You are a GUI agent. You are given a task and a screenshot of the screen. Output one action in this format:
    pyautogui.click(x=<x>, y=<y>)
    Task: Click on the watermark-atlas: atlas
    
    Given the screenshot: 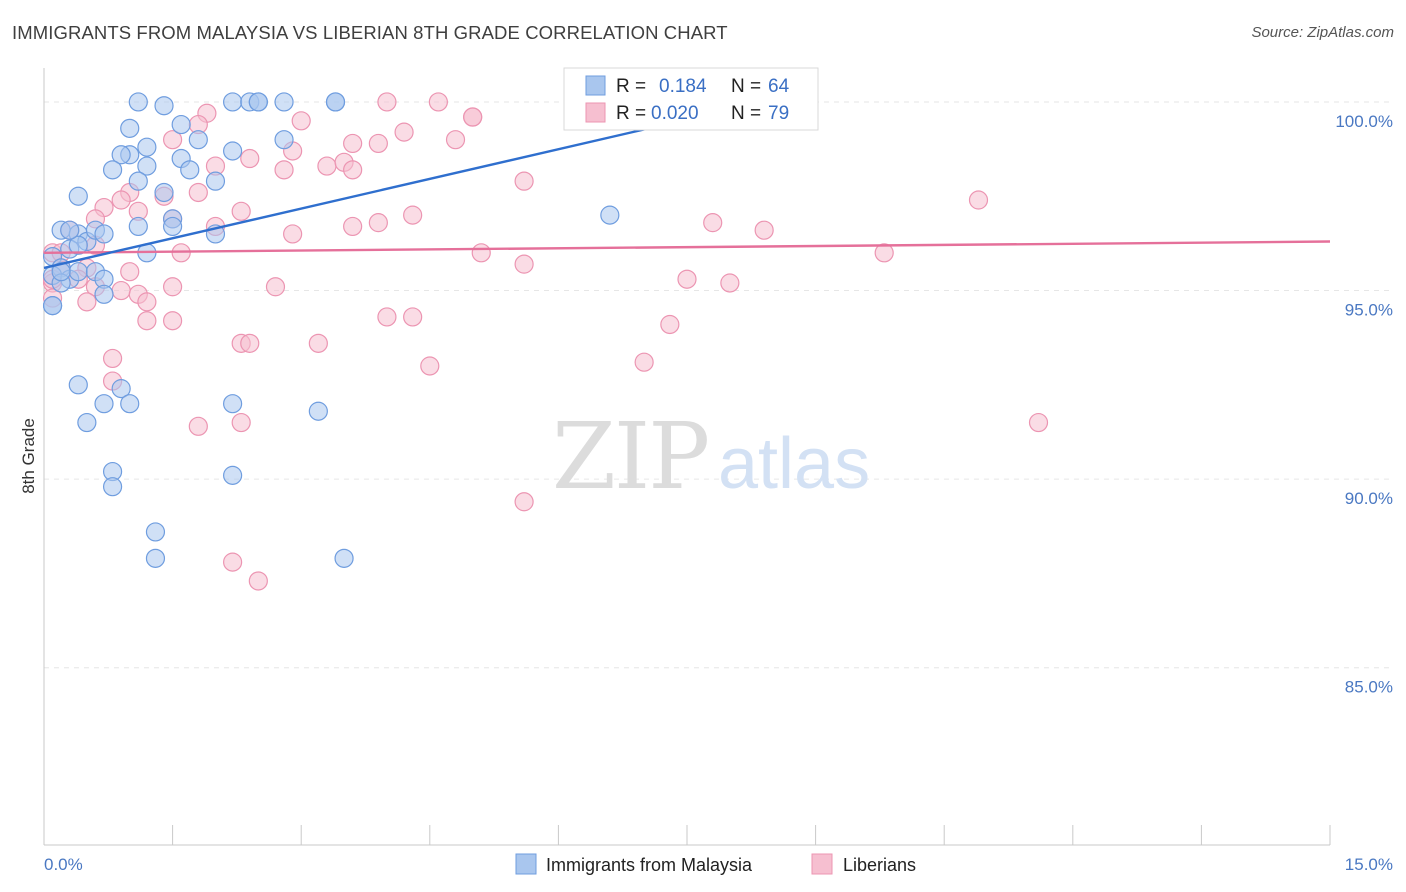 What is the action you would take?
    pyautogui.click(x=794, y=464)
    